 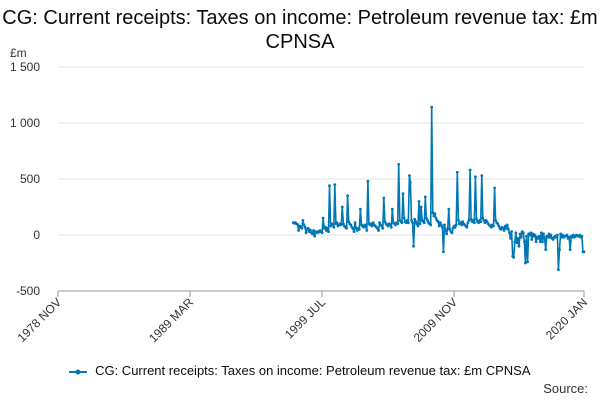 What do you see at coordinates (436, 320) in the screenshot?
I see `x-tick-label: 2009 NOV` at bounding box center [436, 320].